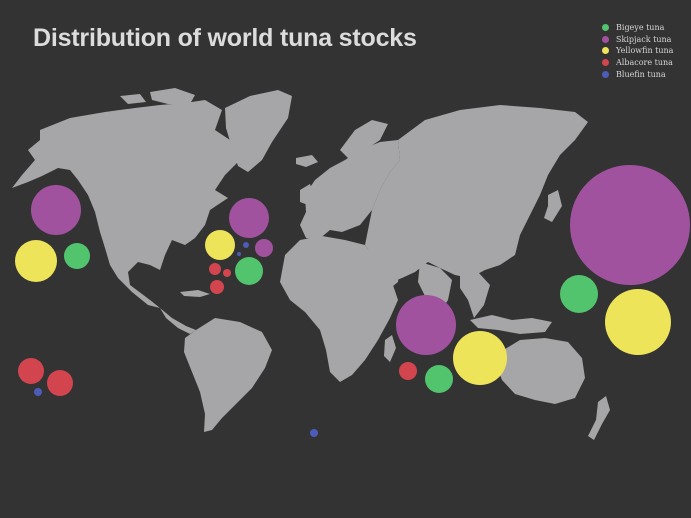 The image size is (691, 518). I want to click on bubble-skipjack-west-pacific, so click(630, 225).